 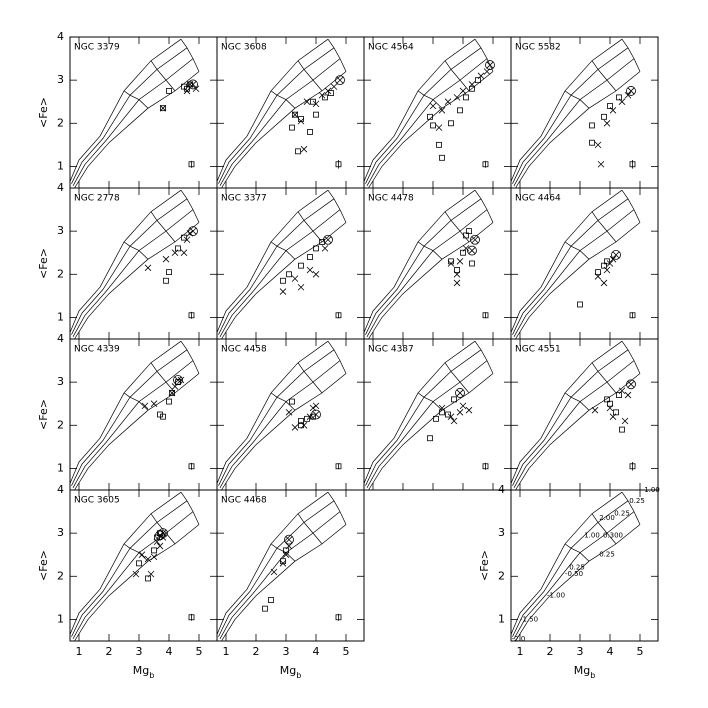 I want to click on model-label: -1.00, so click(x=556, y=596).